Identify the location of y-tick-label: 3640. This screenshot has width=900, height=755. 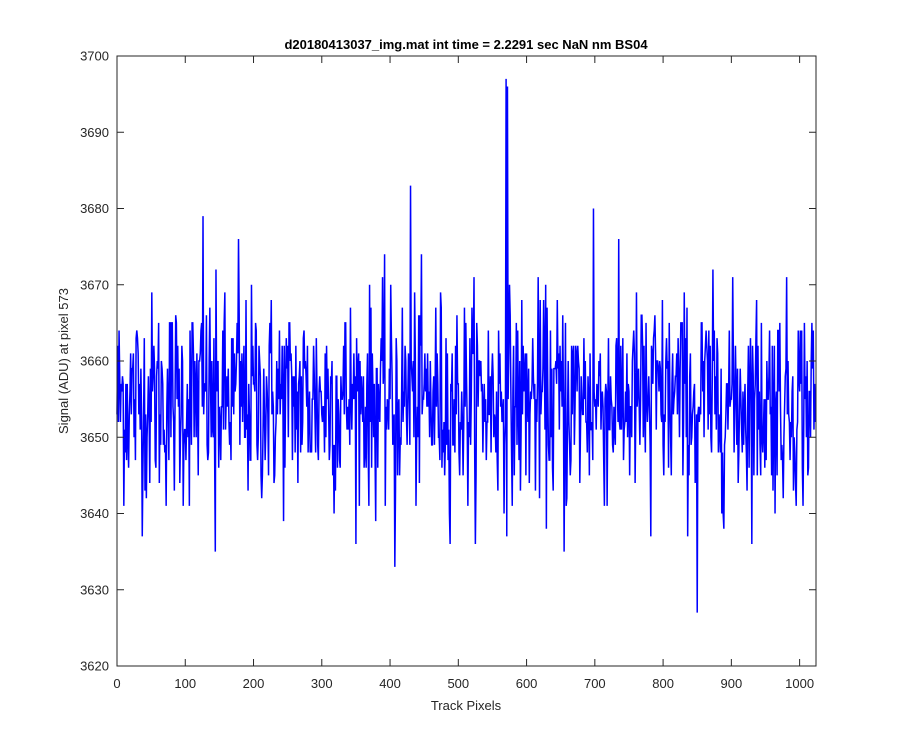
(94, 513).